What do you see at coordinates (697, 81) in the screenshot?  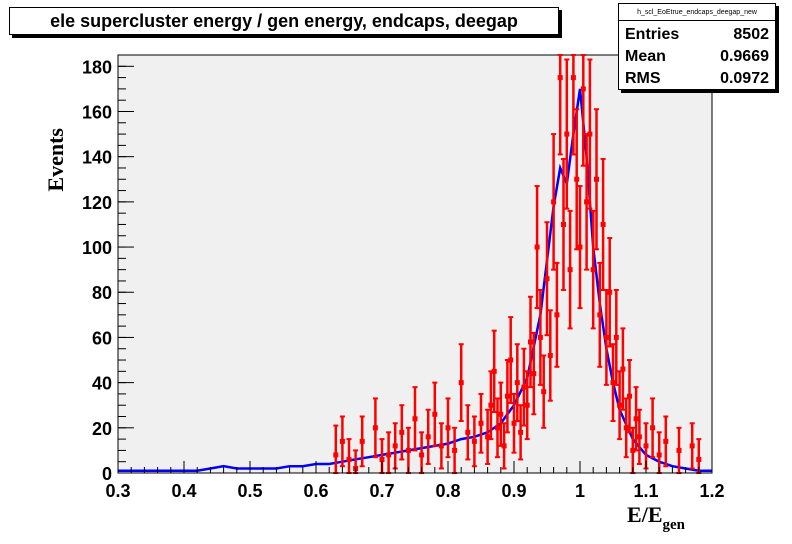 I see `stats-row-rms: RMS 0.0972` at bounding box center [697, 81].